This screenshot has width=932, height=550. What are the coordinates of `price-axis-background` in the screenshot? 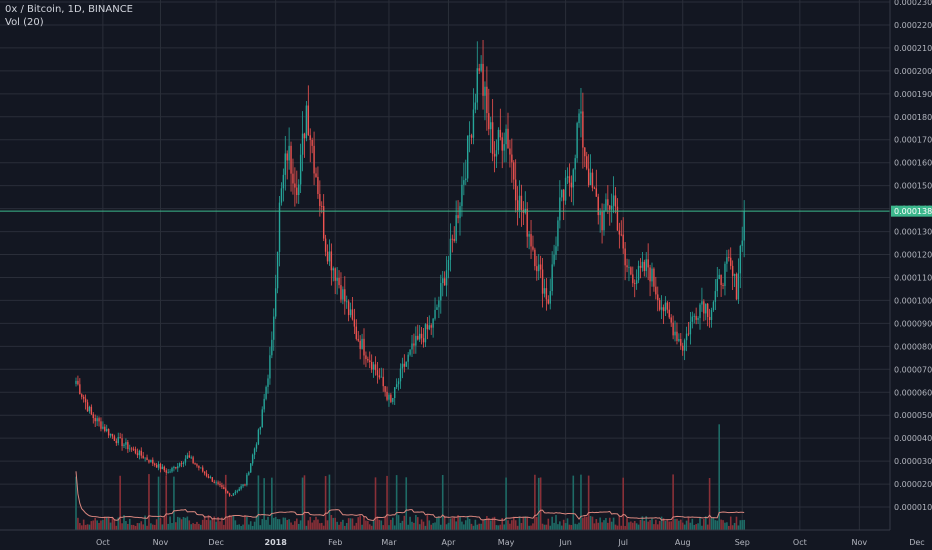 It's located at (911, 265).